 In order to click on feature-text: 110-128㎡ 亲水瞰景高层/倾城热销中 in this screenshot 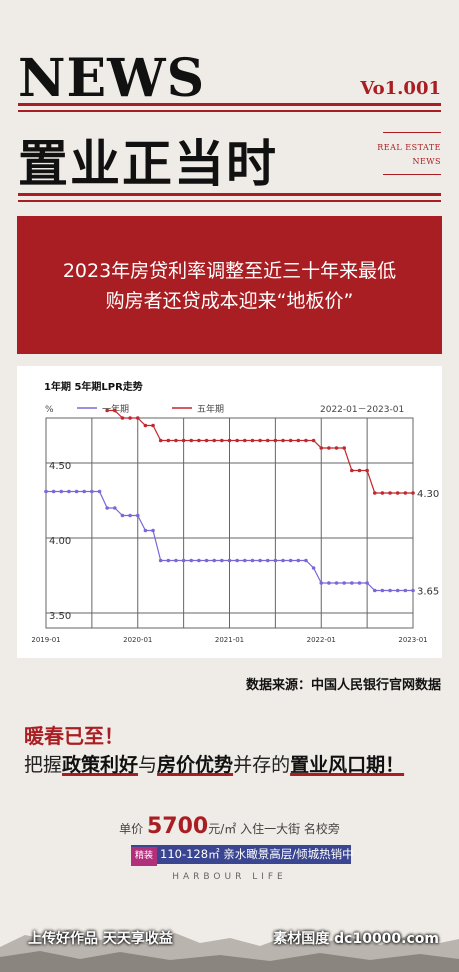, I will do `click(257, 854)`.